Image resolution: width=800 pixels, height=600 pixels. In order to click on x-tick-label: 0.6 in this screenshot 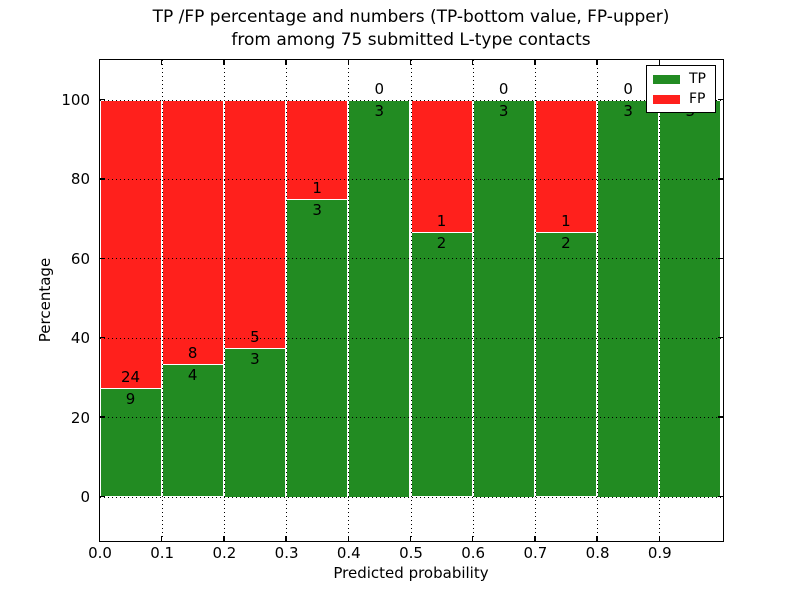, I will do `click(473, 553)`.